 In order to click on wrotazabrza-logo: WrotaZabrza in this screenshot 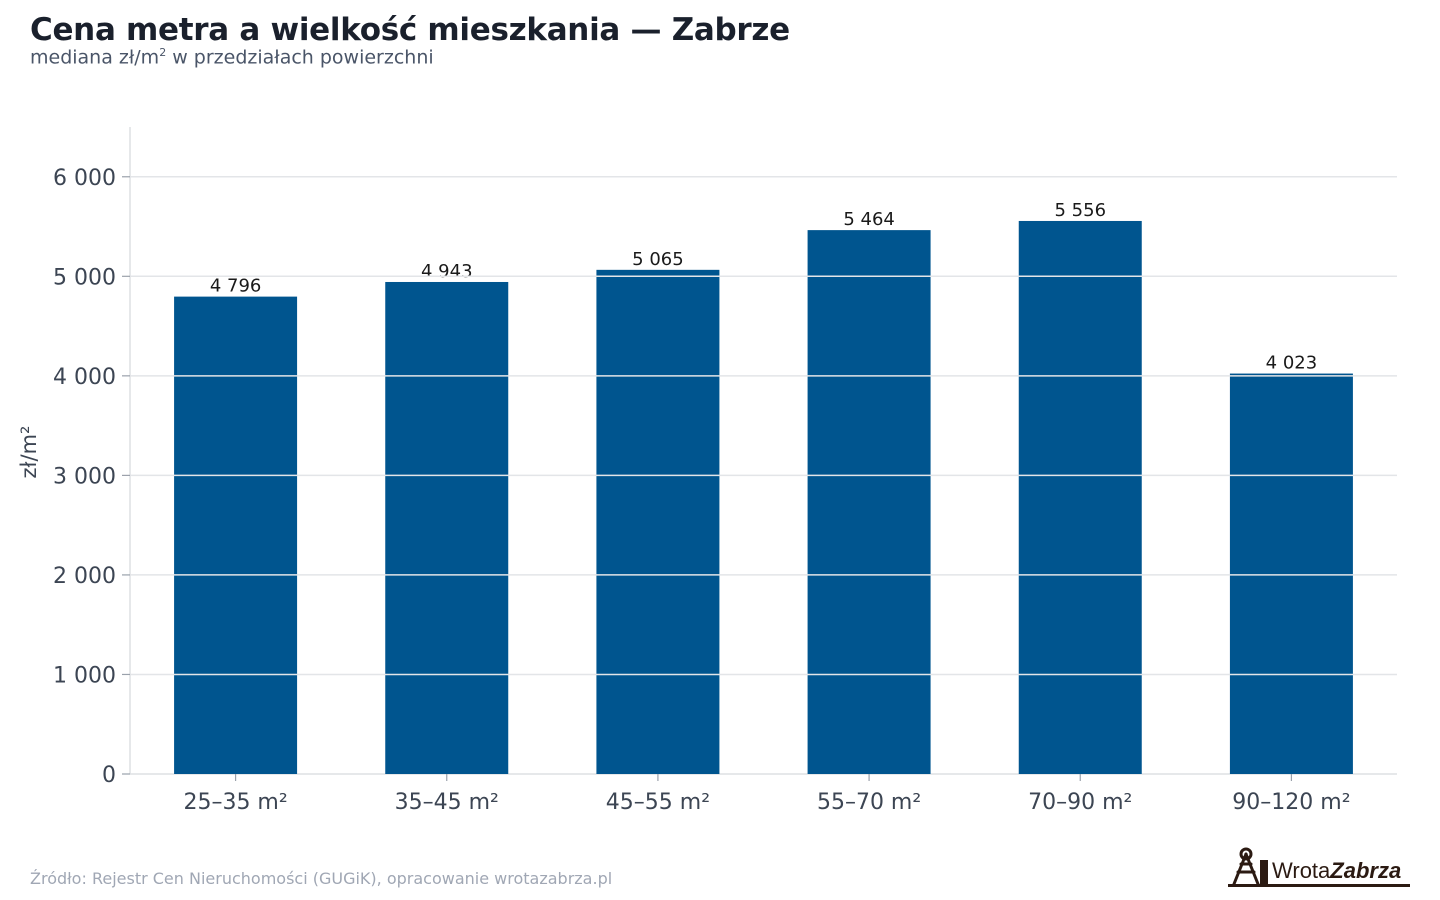, I will do `click(1320, 868)`.